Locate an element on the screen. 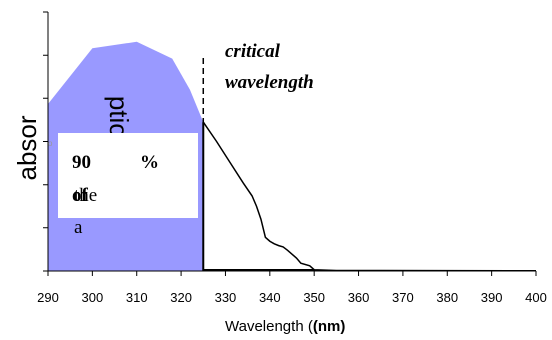 The image size is (552, 340). callout-value: 90 is located at coordinates (81, 162).